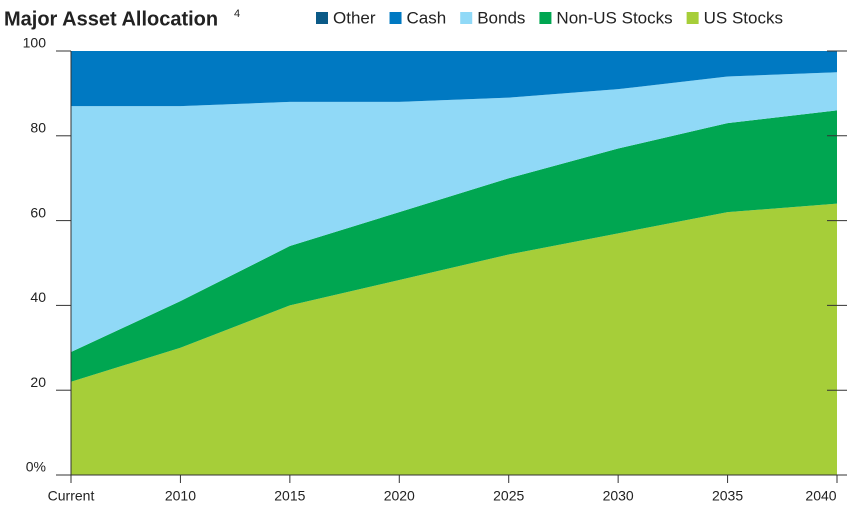 This screenshot has width=856, height=521. What do you see at coordinates (35, 43) in the screenshot?
I see `y-tick-label: 100` at bounding box center [35, 43].